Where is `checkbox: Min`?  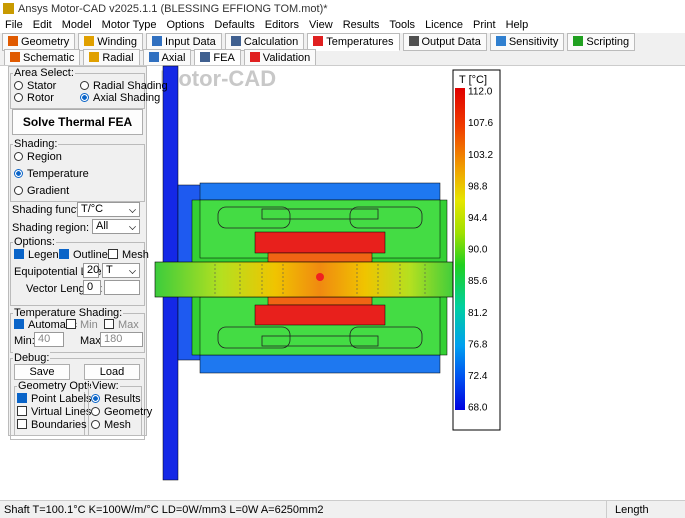
checkbox: Min is located at coordinates (82, 325).